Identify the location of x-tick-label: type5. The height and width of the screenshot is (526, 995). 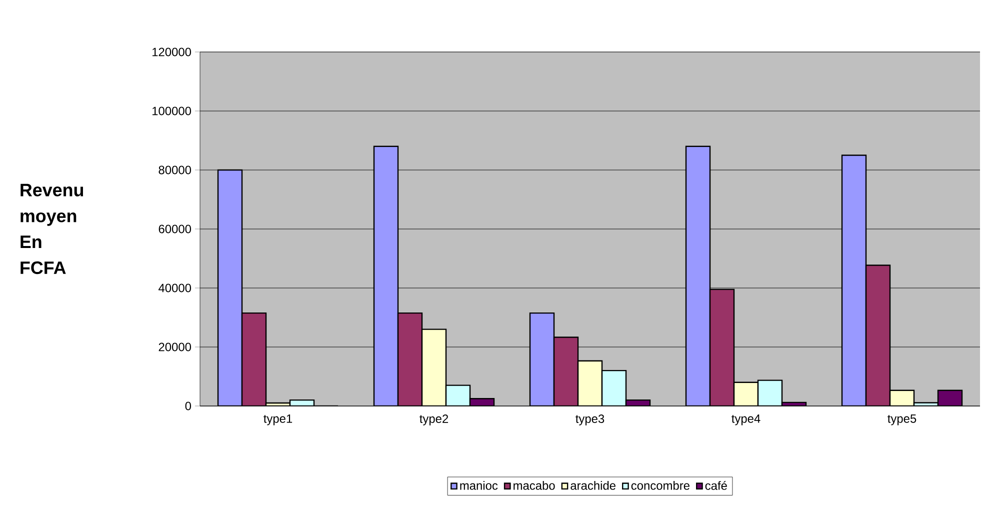
(902, 420).